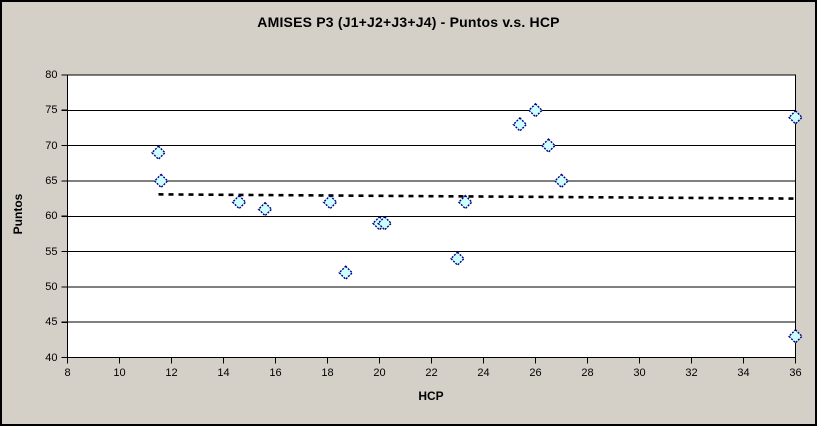 The width and height of the screenshot is (817, 426). I want to click on x-tick-label: 26, so click(535, 372).